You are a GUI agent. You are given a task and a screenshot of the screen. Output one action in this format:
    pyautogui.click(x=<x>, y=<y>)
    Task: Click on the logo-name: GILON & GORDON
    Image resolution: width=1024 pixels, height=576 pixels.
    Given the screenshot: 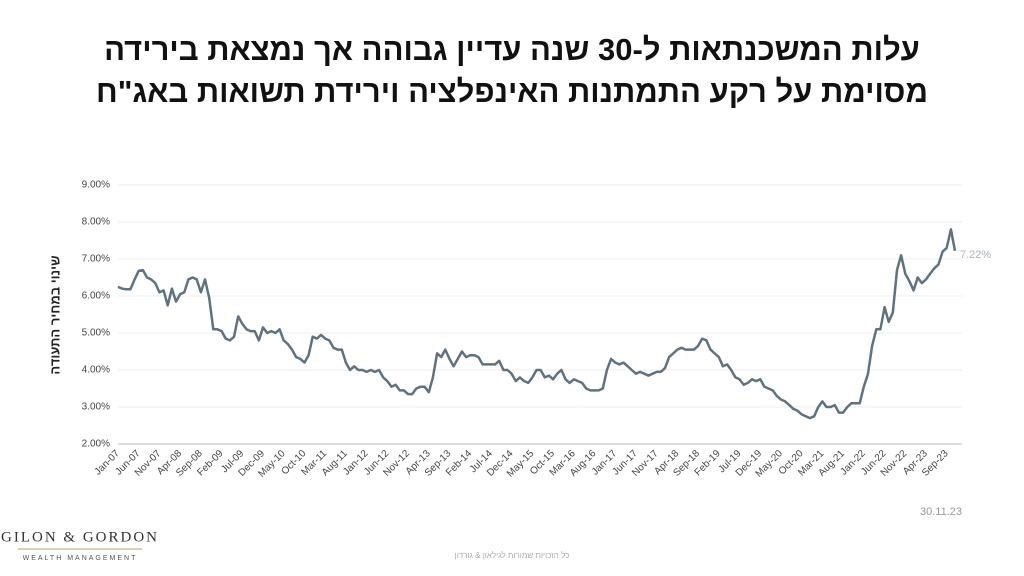 What is the action you would take?
    pyautogui.click(x=80, y=537)
    